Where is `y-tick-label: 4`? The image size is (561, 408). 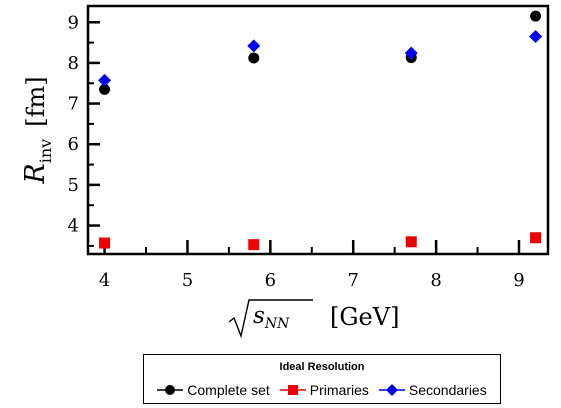 y-tick-label: 4 is located at coordinates (73, 226).